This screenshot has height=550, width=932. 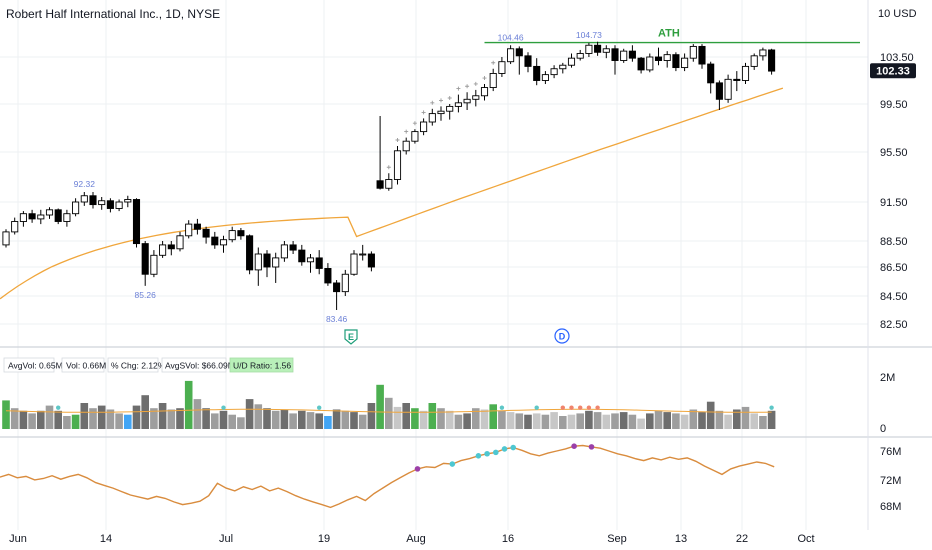 What do you see at coordinates (805, 539) in the screenshot?
I see `time-axis-tick: Oct` at bounding box center [805, 539].